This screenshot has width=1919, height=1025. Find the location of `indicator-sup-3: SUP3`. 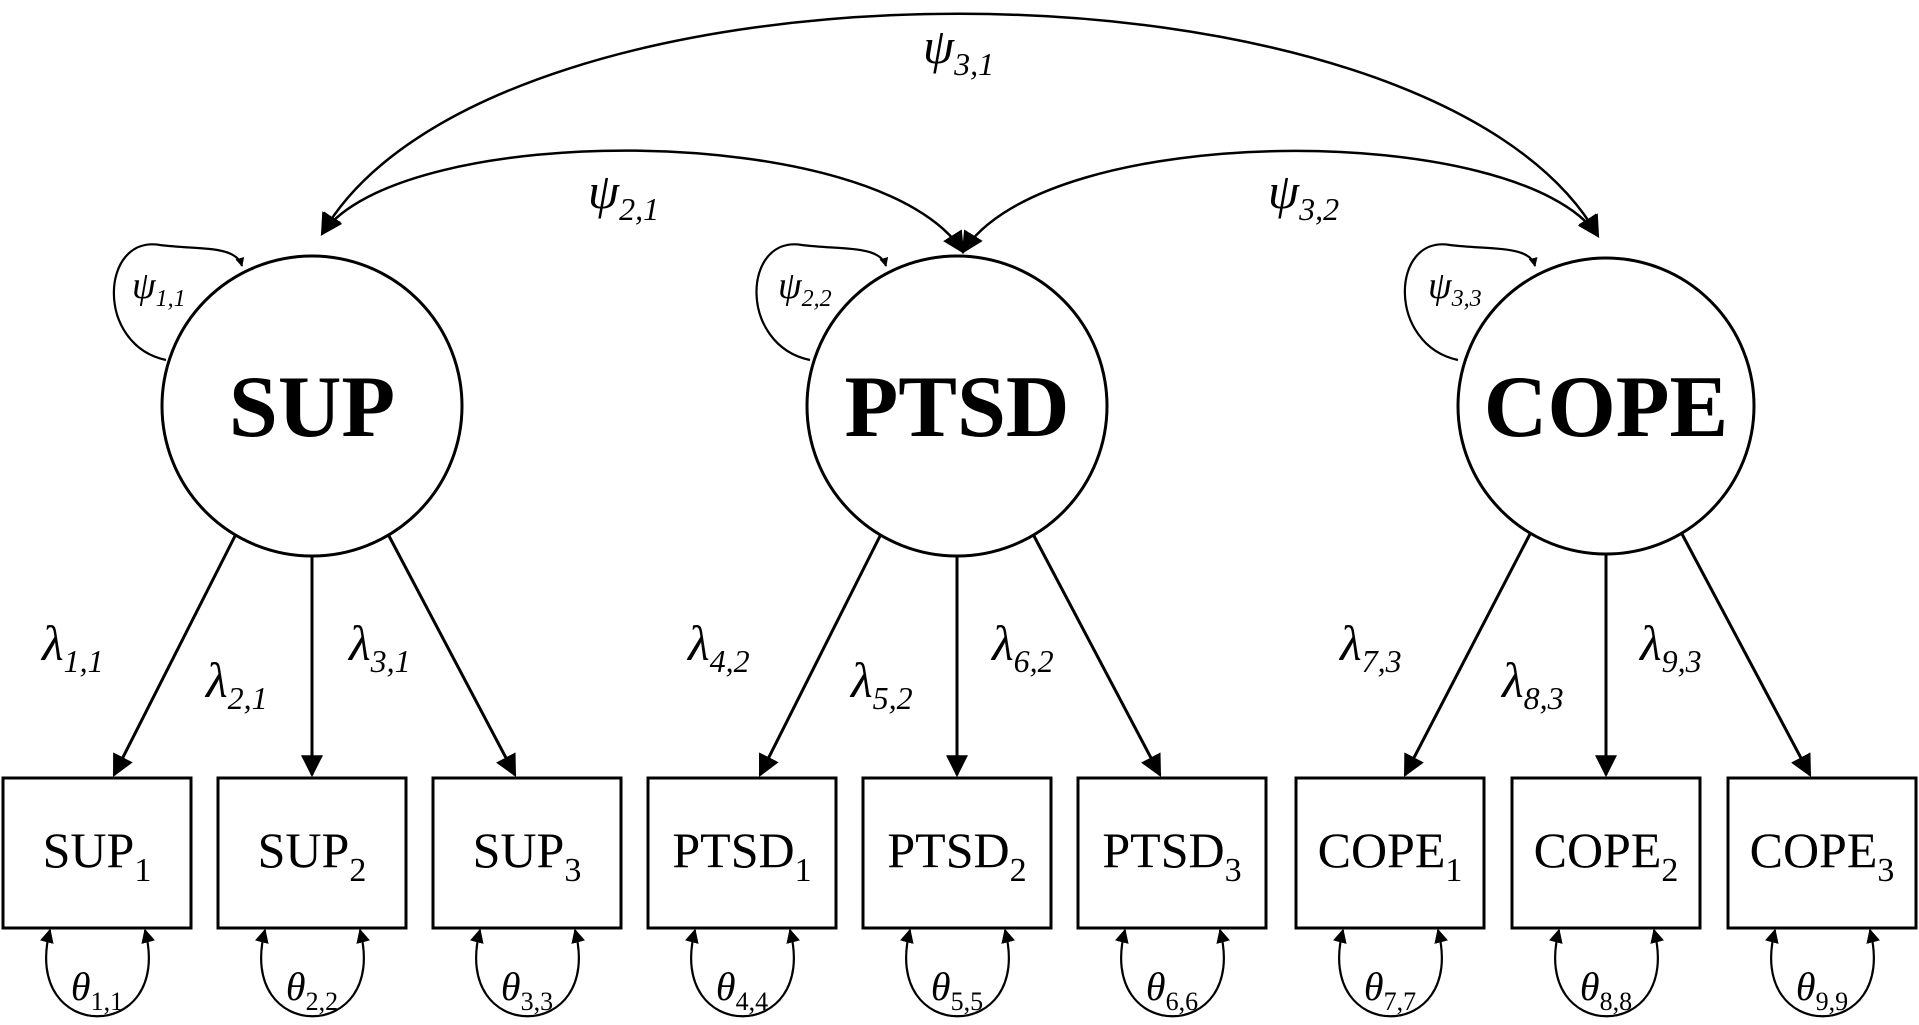

indicator-sup-3: SUP3 is located at coordinates (527, 853).